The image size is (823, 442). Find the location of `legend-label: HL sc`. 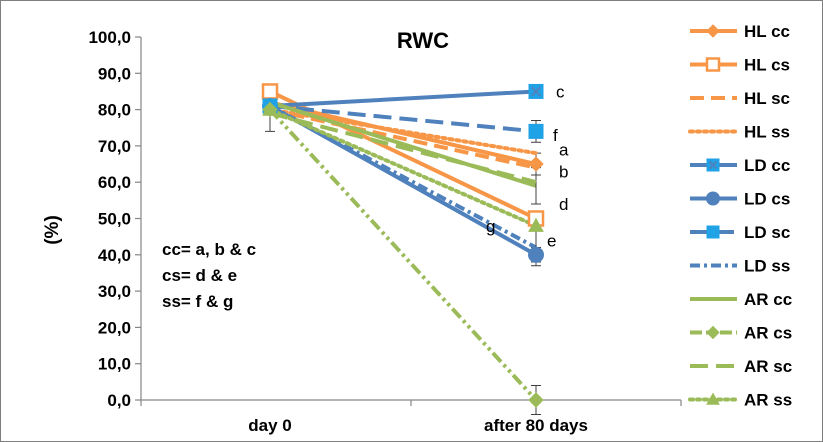

legend-label: HL sc is located at coordinates (767, 98).